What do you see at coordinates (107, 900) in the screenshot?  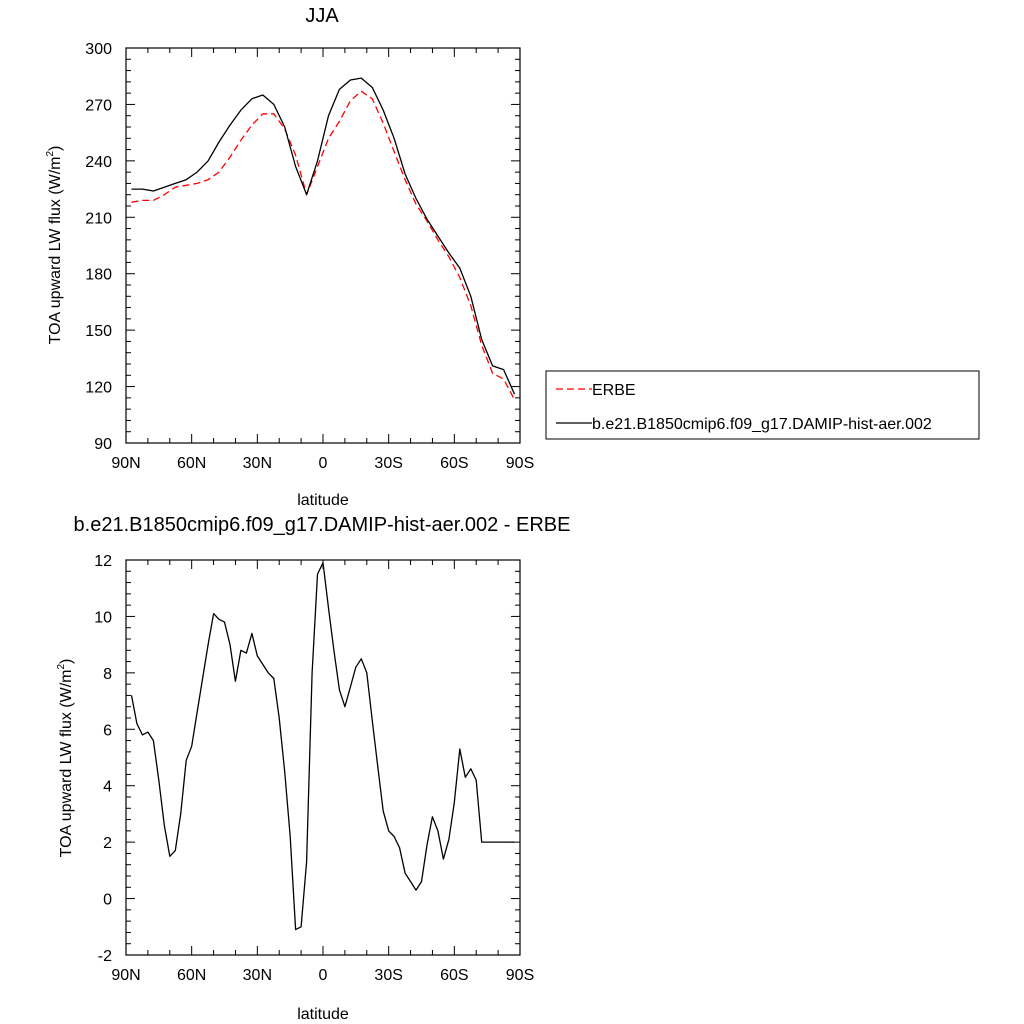 I see `bottom-chart-y-tick-label: 0` at bounding box center [107, 900].